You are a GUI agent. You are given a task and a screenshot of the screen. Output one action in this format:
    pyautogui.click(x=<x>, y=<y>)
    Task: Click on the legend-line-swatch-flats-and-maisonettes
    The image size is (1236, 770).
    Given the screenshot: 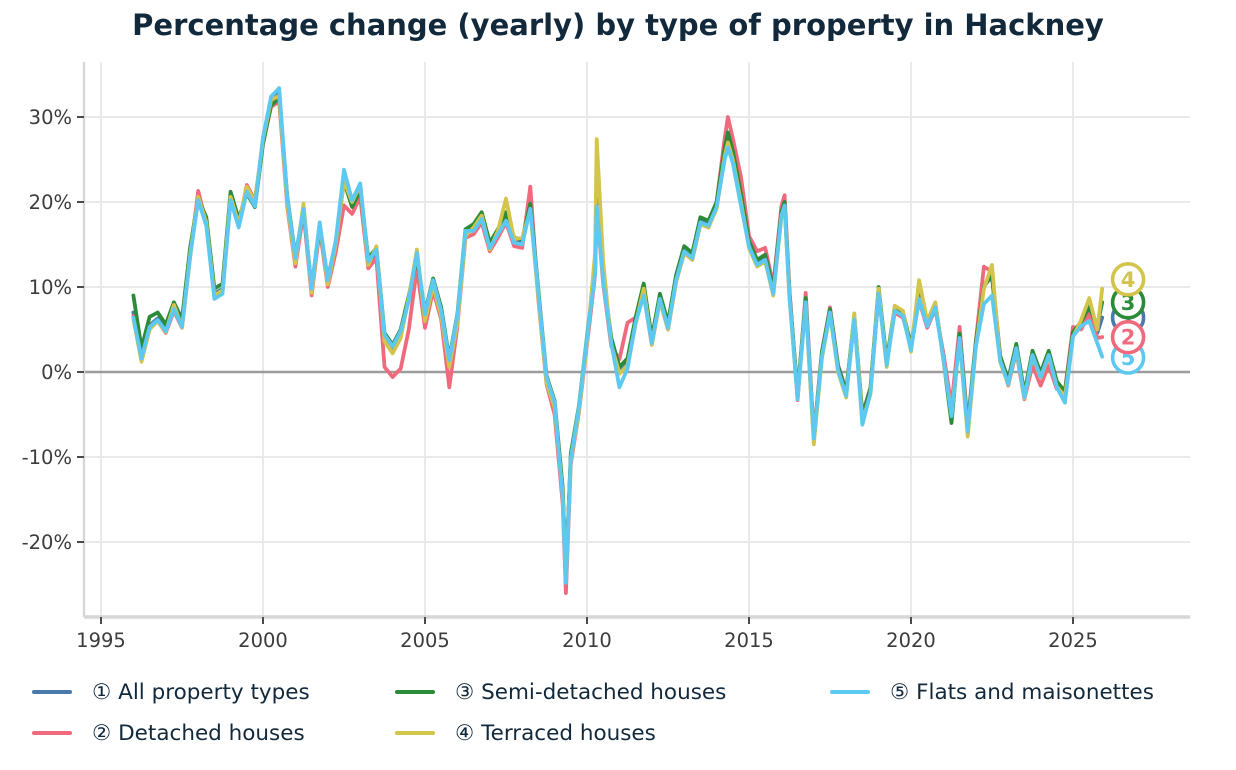 What is the action you would take?
    pyautogui.click(x=850, y=692)
    